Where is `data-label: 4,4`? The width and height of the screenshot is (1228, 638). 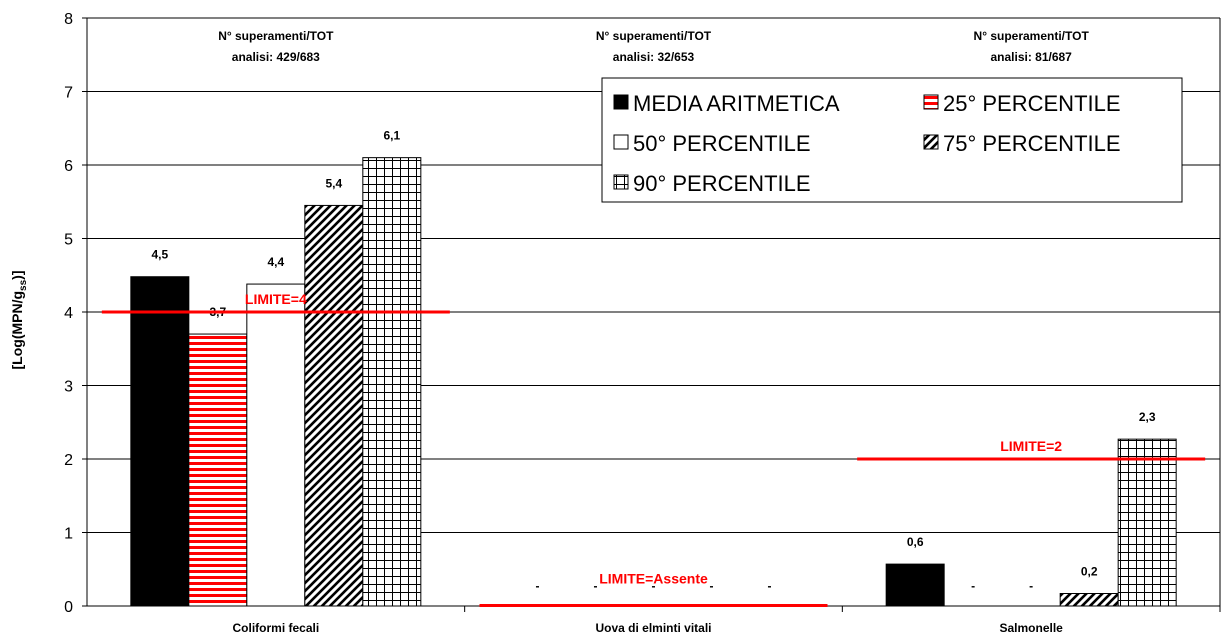
data-label: 4,4 is located at coordinates (275, 262).